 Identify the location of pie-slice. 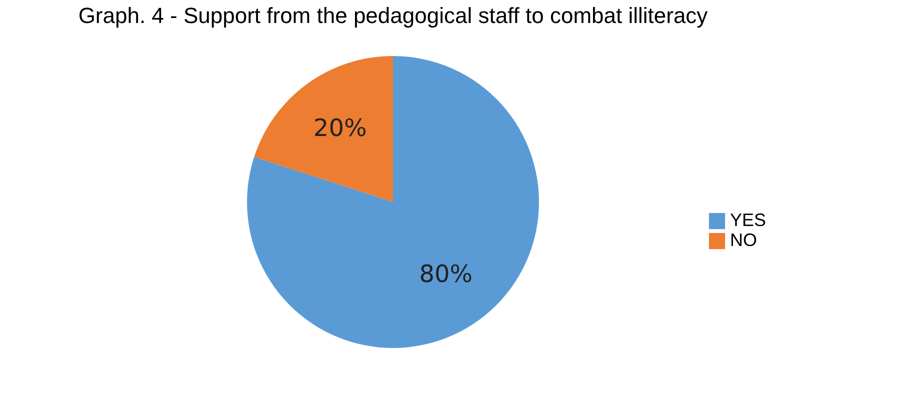
(323, 129).